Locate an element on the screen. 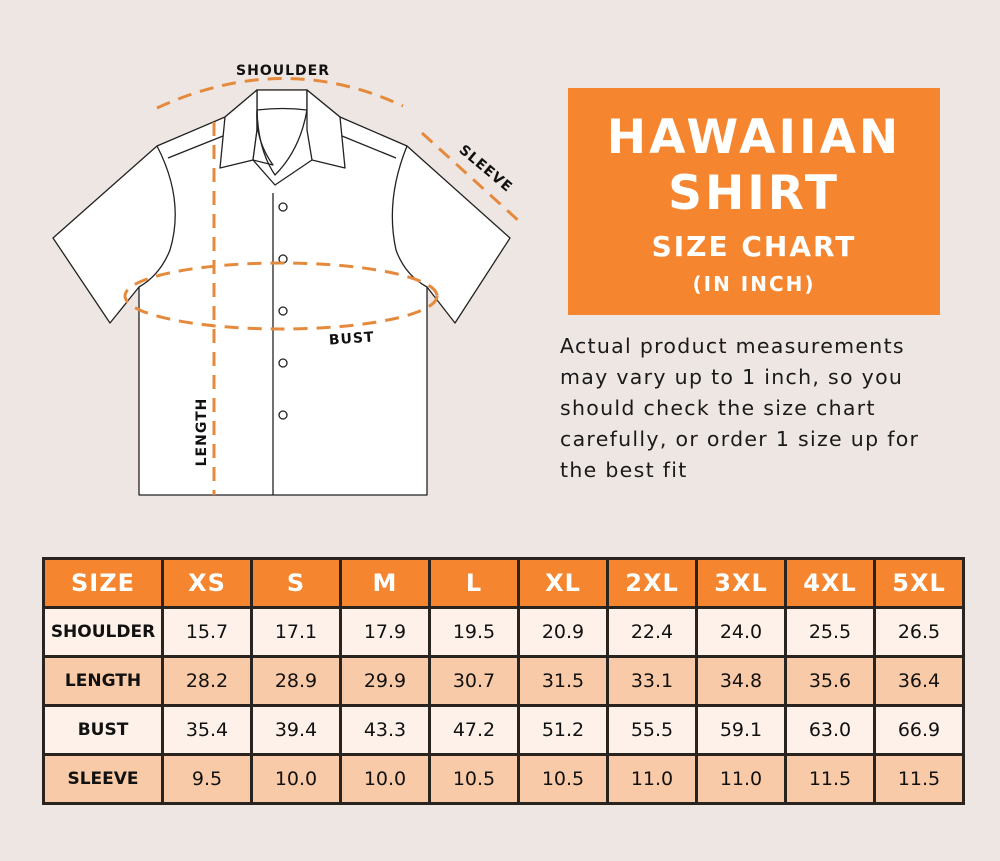 Image resolution: width=1000 pixels, height=861 pixels. table-cell: 47.2 is located at coordinates (474, 730).